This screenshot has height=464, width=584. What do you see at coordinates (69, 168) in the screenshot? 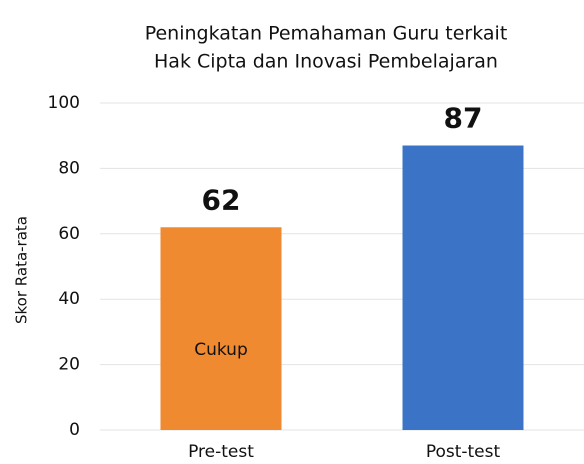
I see `y-tick-label: 80` at bounding box center [69, 168].